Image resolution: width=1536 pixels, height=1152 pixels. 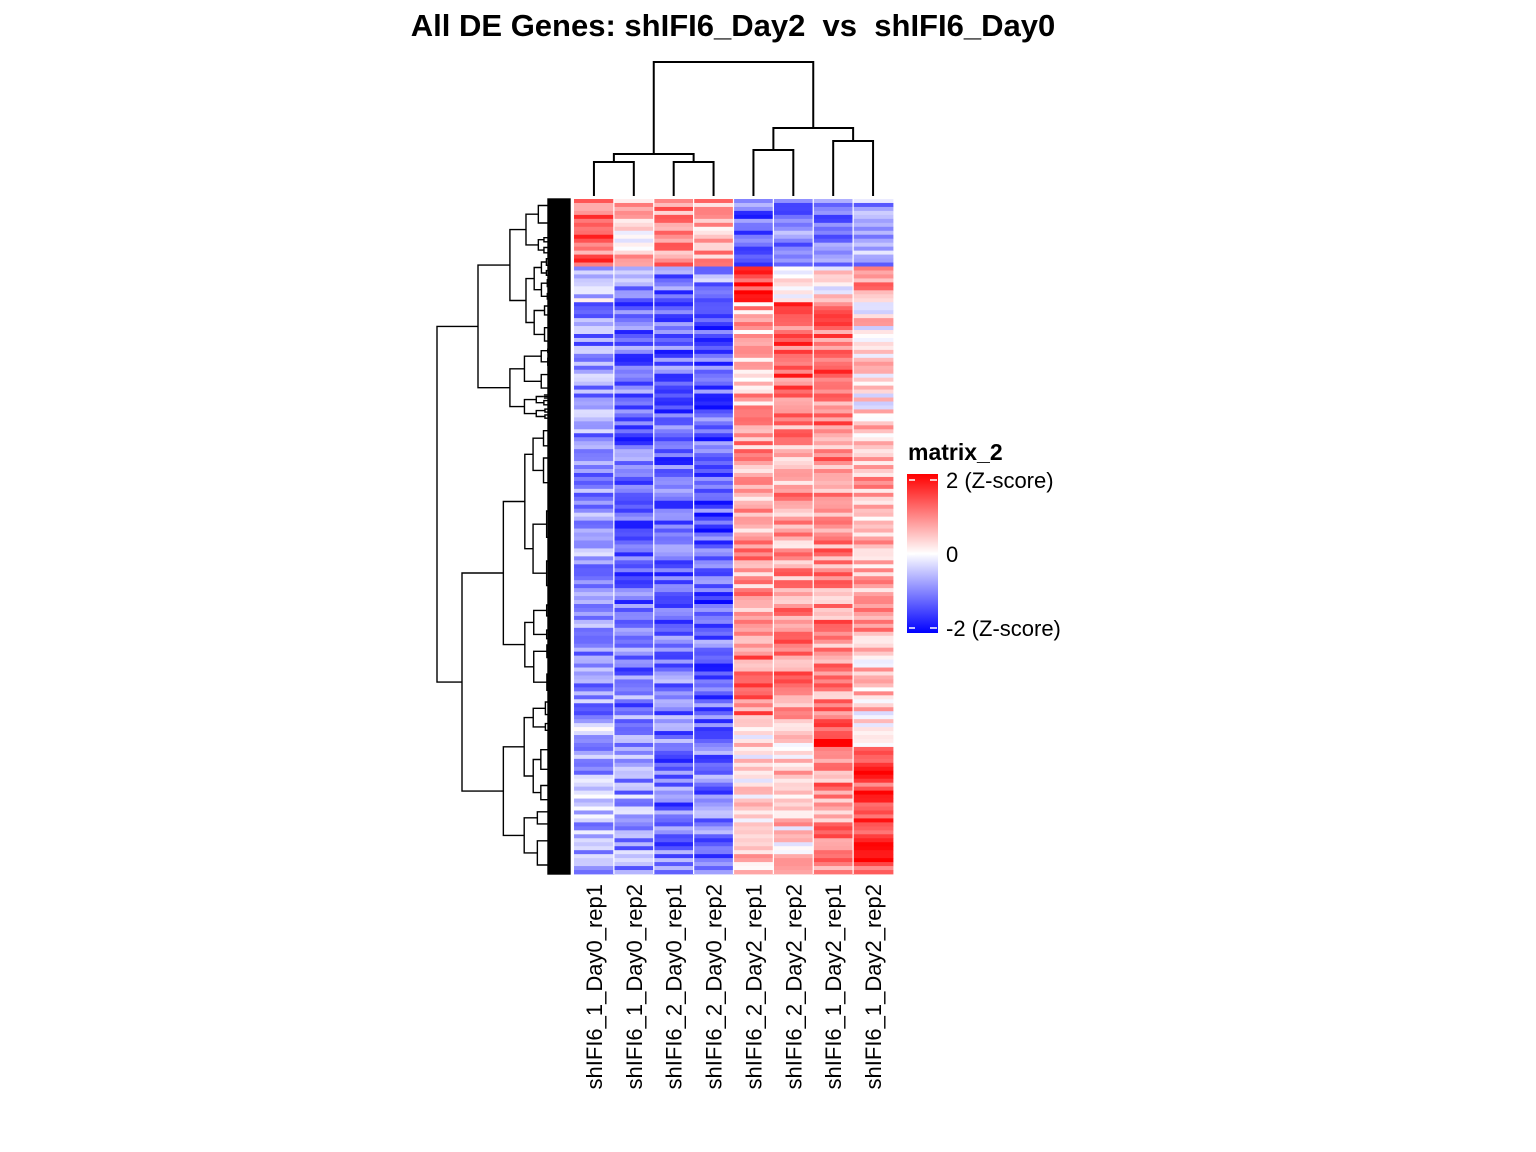 I want to click on chart-title: All DE Genes: shIFI6_Day2 vs shIFI6_Day0, so click(x=733, y=25).